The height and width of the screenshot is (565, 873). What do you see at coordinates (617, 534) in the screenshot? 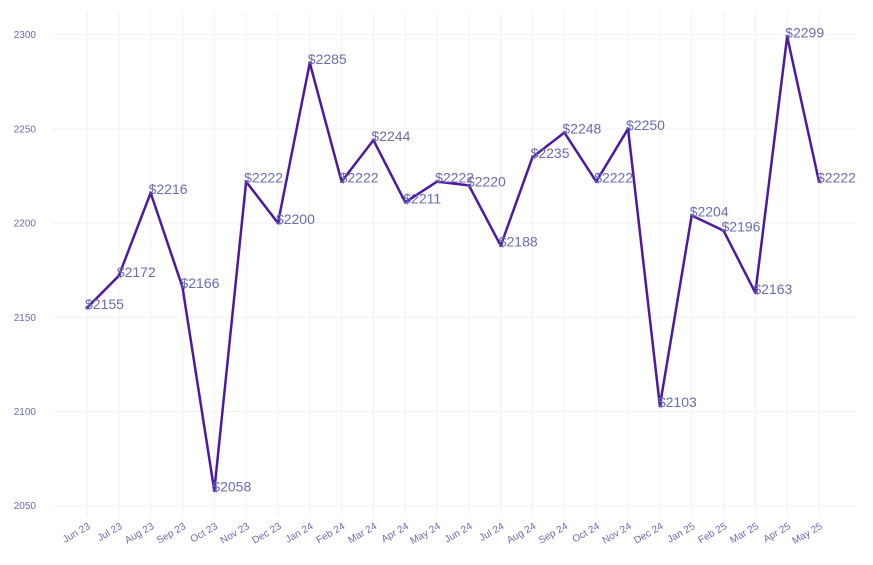
I see `x-tick-label: Nov 24` at bounding box center [617, 534].